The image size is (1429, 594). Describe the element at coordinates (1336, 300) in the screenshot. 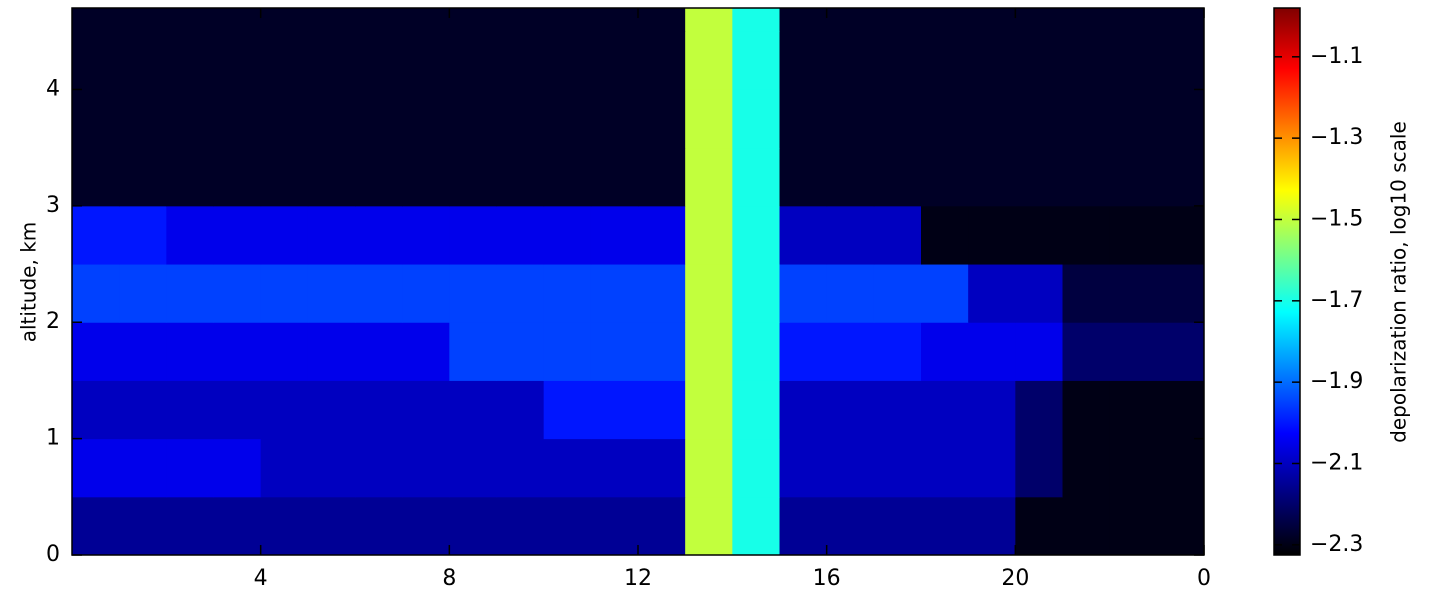

I see `colorbar-tick-label: −1.7` at that location.